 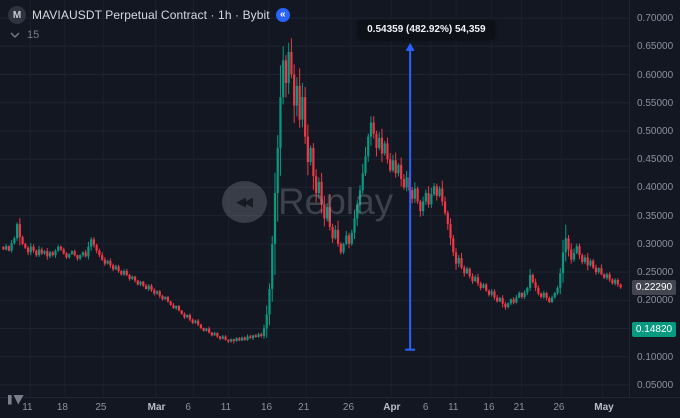 What do you see at coordinates (282, 15) in the screenshot?
I see `replay-indicator-icon: «` at bounding box center [282, 15].